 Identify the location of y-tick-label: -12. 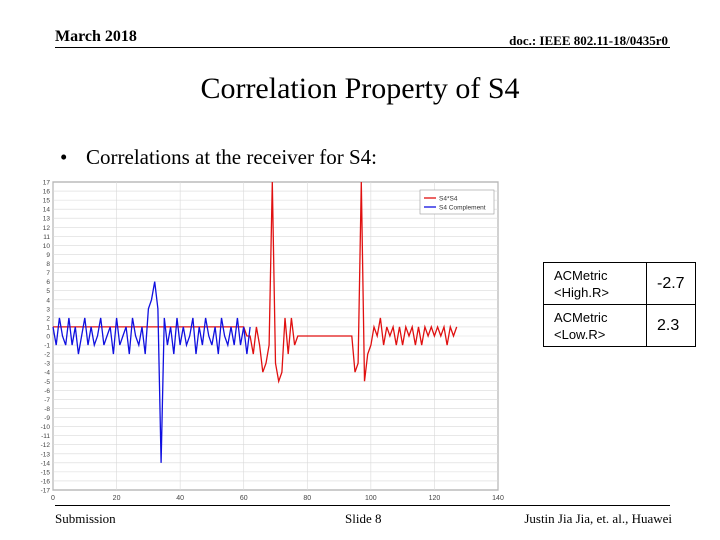
(46, 445).